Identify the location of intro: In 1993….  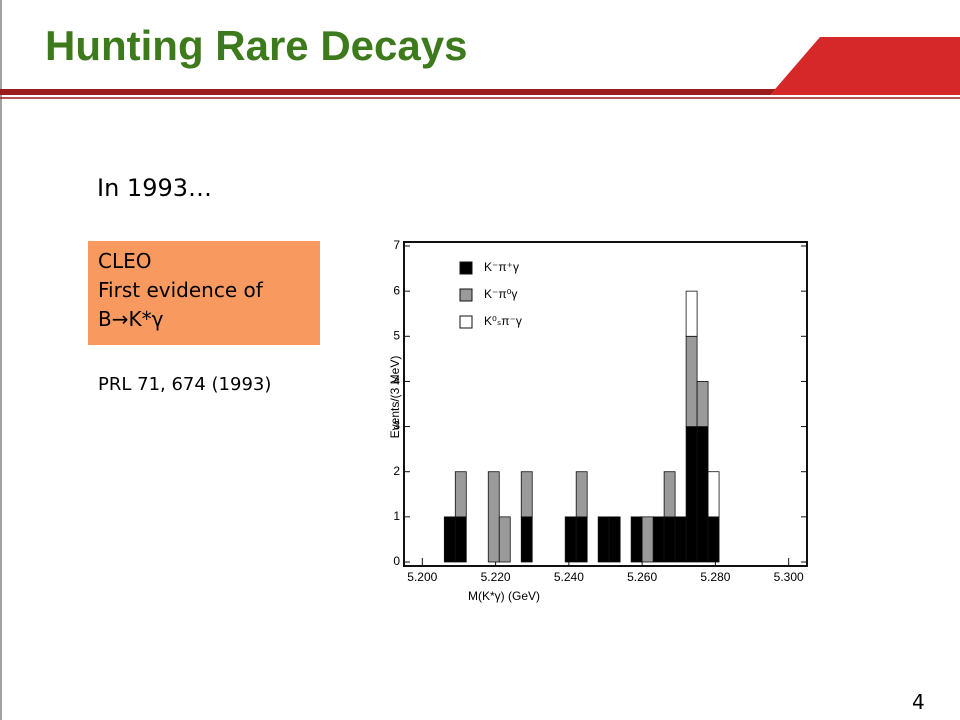
(154, 188).